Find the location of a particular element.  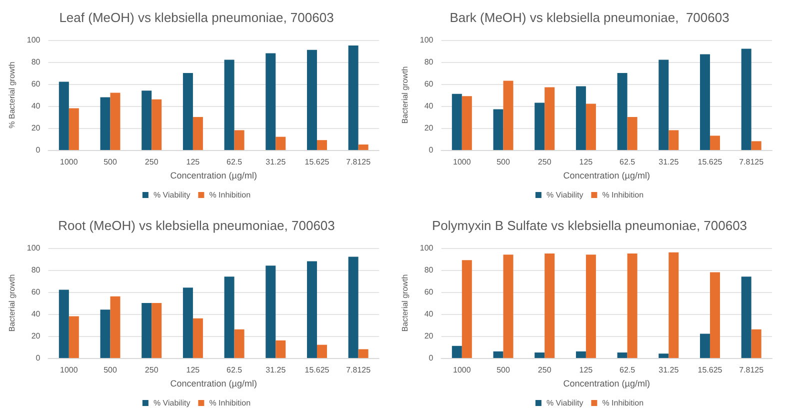

x-tick-label: 7.8125 is located at coordinates (359, 370).